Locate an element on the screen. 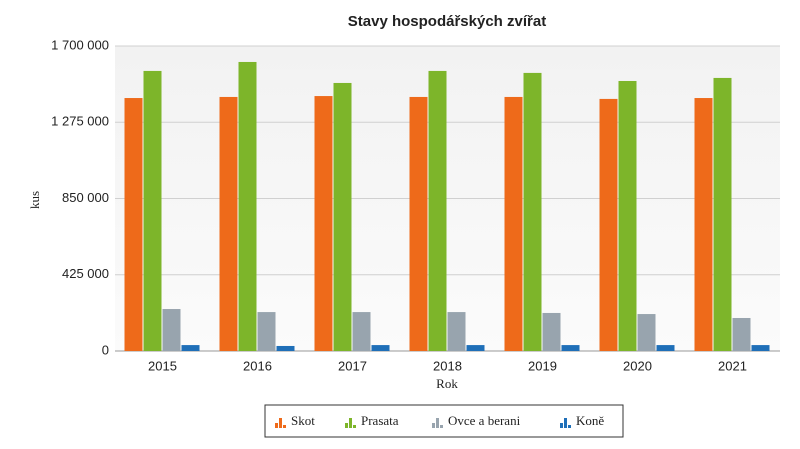  chart-title: Stavy hospodářských zvířat is located at coordinates (447, 21).